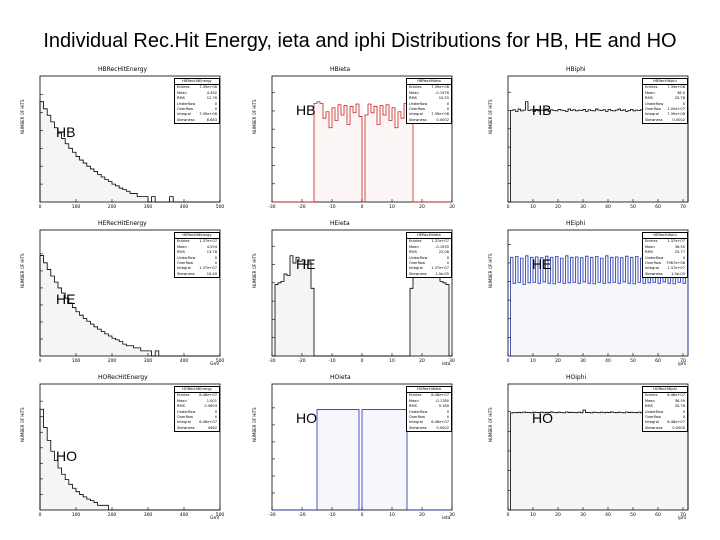 This screenshot has width=720, height=540. I want to click on stats-field-value: 1.0e-05, so click(678, 273).